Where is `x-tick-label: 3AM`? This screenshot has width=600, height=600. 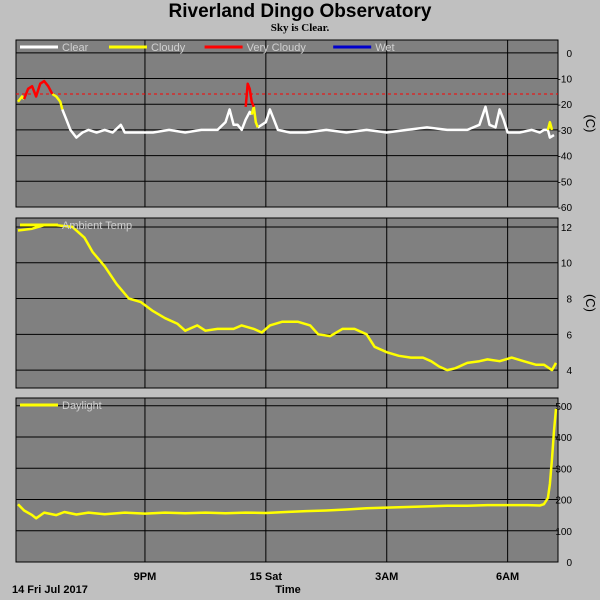 x-tick-label: 3AM is located at coordinates (386, 577).